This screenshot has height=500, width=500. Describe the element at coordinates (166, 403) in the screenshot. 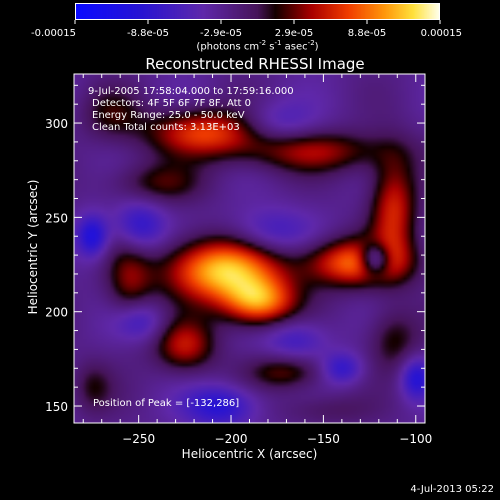

I see `annotation-peak: Position of Peak = [-132,286]` at that location.